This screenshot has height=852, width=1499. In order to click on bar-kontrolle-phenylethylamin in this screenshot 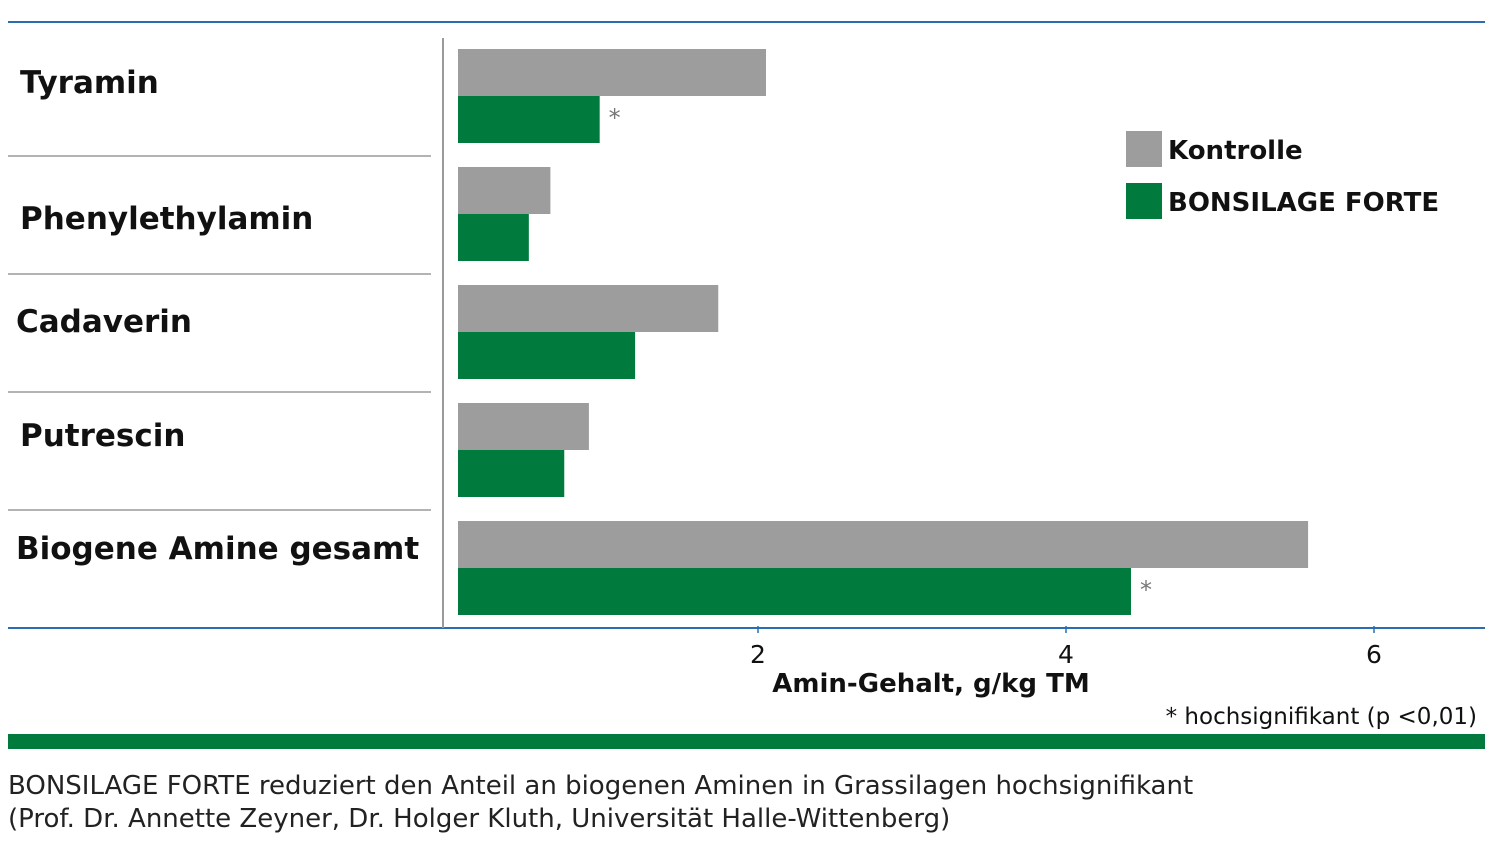, I will do `click(504, 190)`.